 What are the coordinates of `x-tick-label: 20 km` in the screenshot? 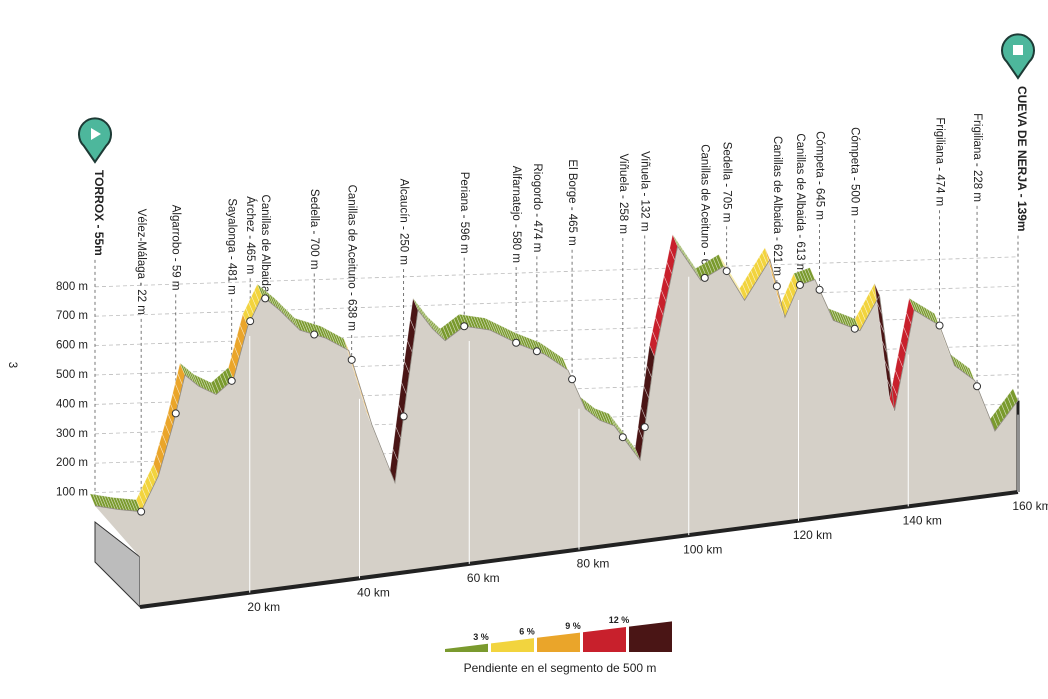 It's located at (263, 607).